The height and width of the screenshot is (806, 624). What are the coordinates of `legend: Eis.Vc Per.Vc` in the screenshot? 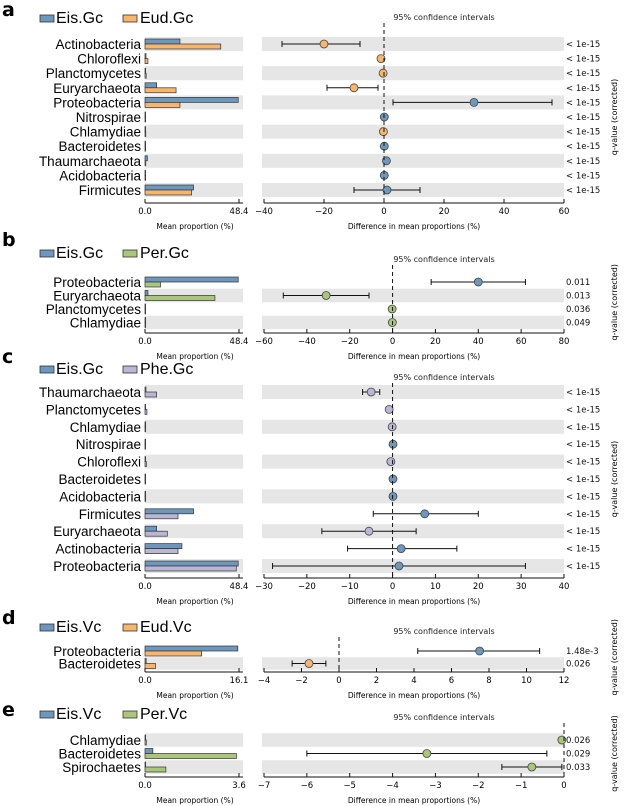 It's located at (113, 714).